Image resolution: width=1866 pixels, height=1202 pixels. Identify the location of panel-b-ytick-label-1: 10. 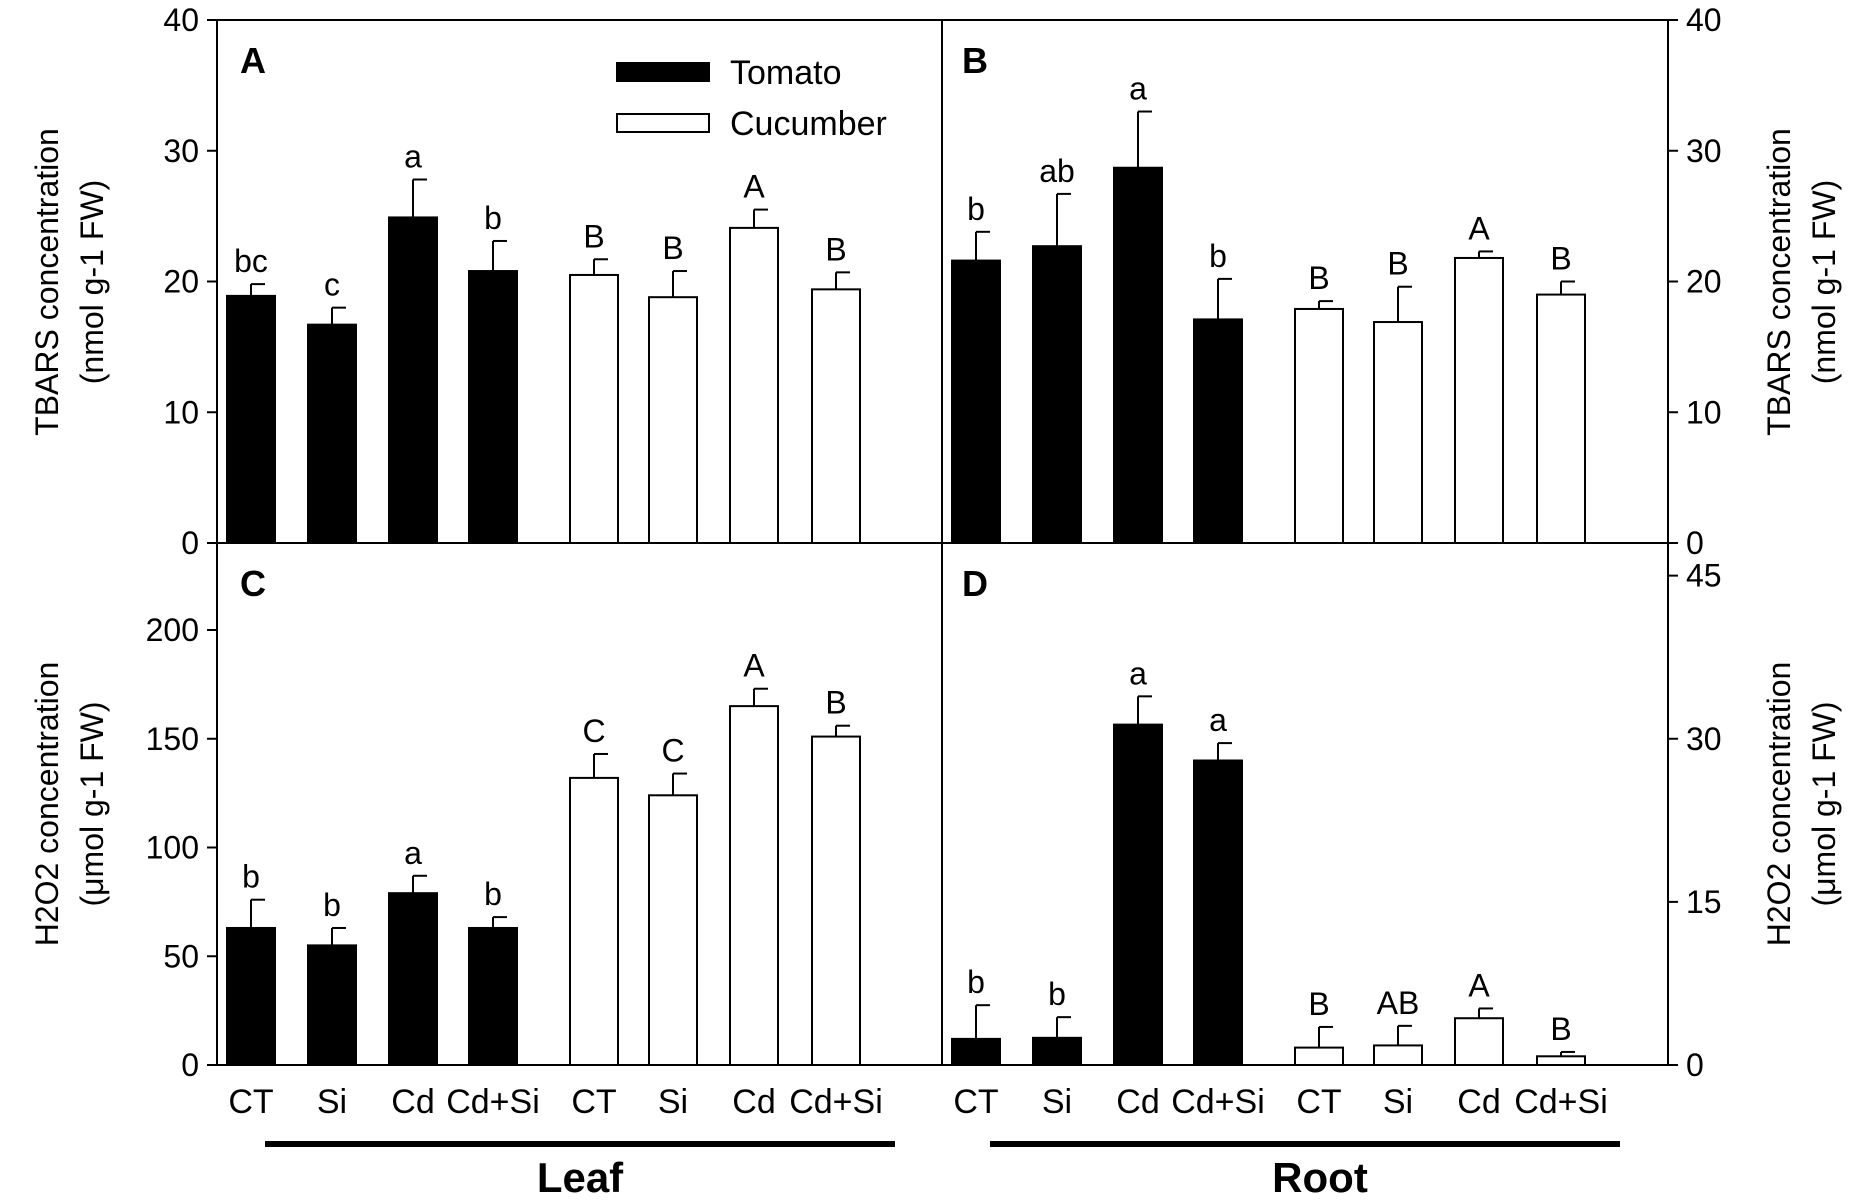
(1704, 412).